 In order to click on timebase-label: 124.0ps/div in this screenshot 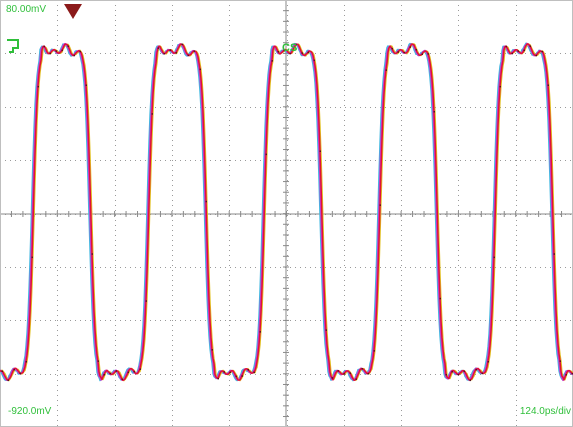, I will do `click(545, 411)`.